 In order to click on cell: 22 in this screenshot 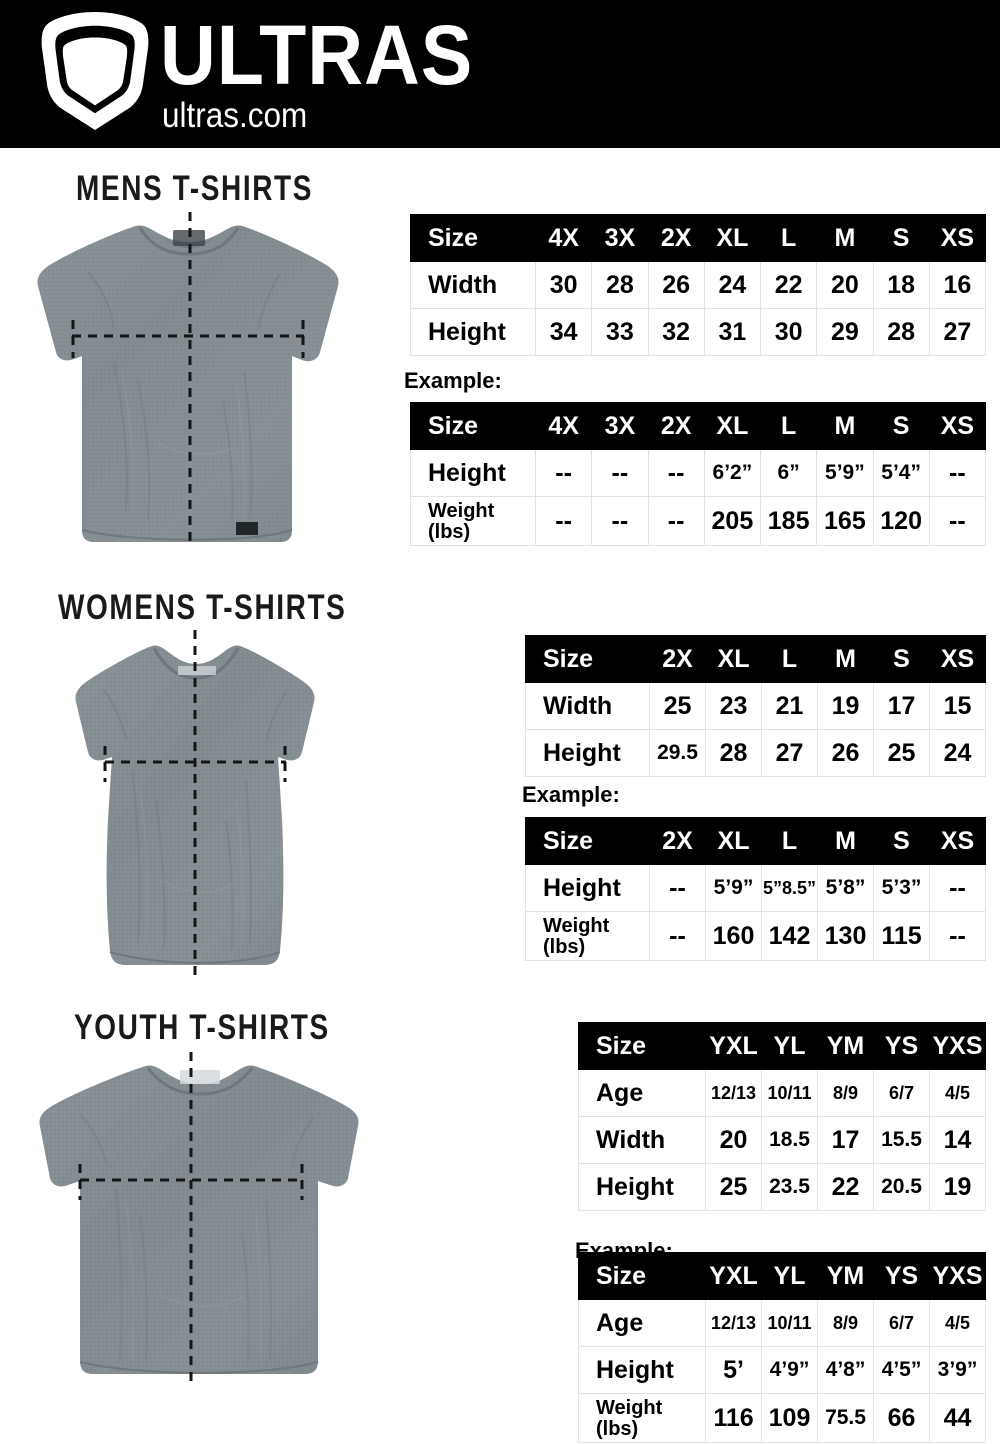, I will do `click(845, 1187)`.